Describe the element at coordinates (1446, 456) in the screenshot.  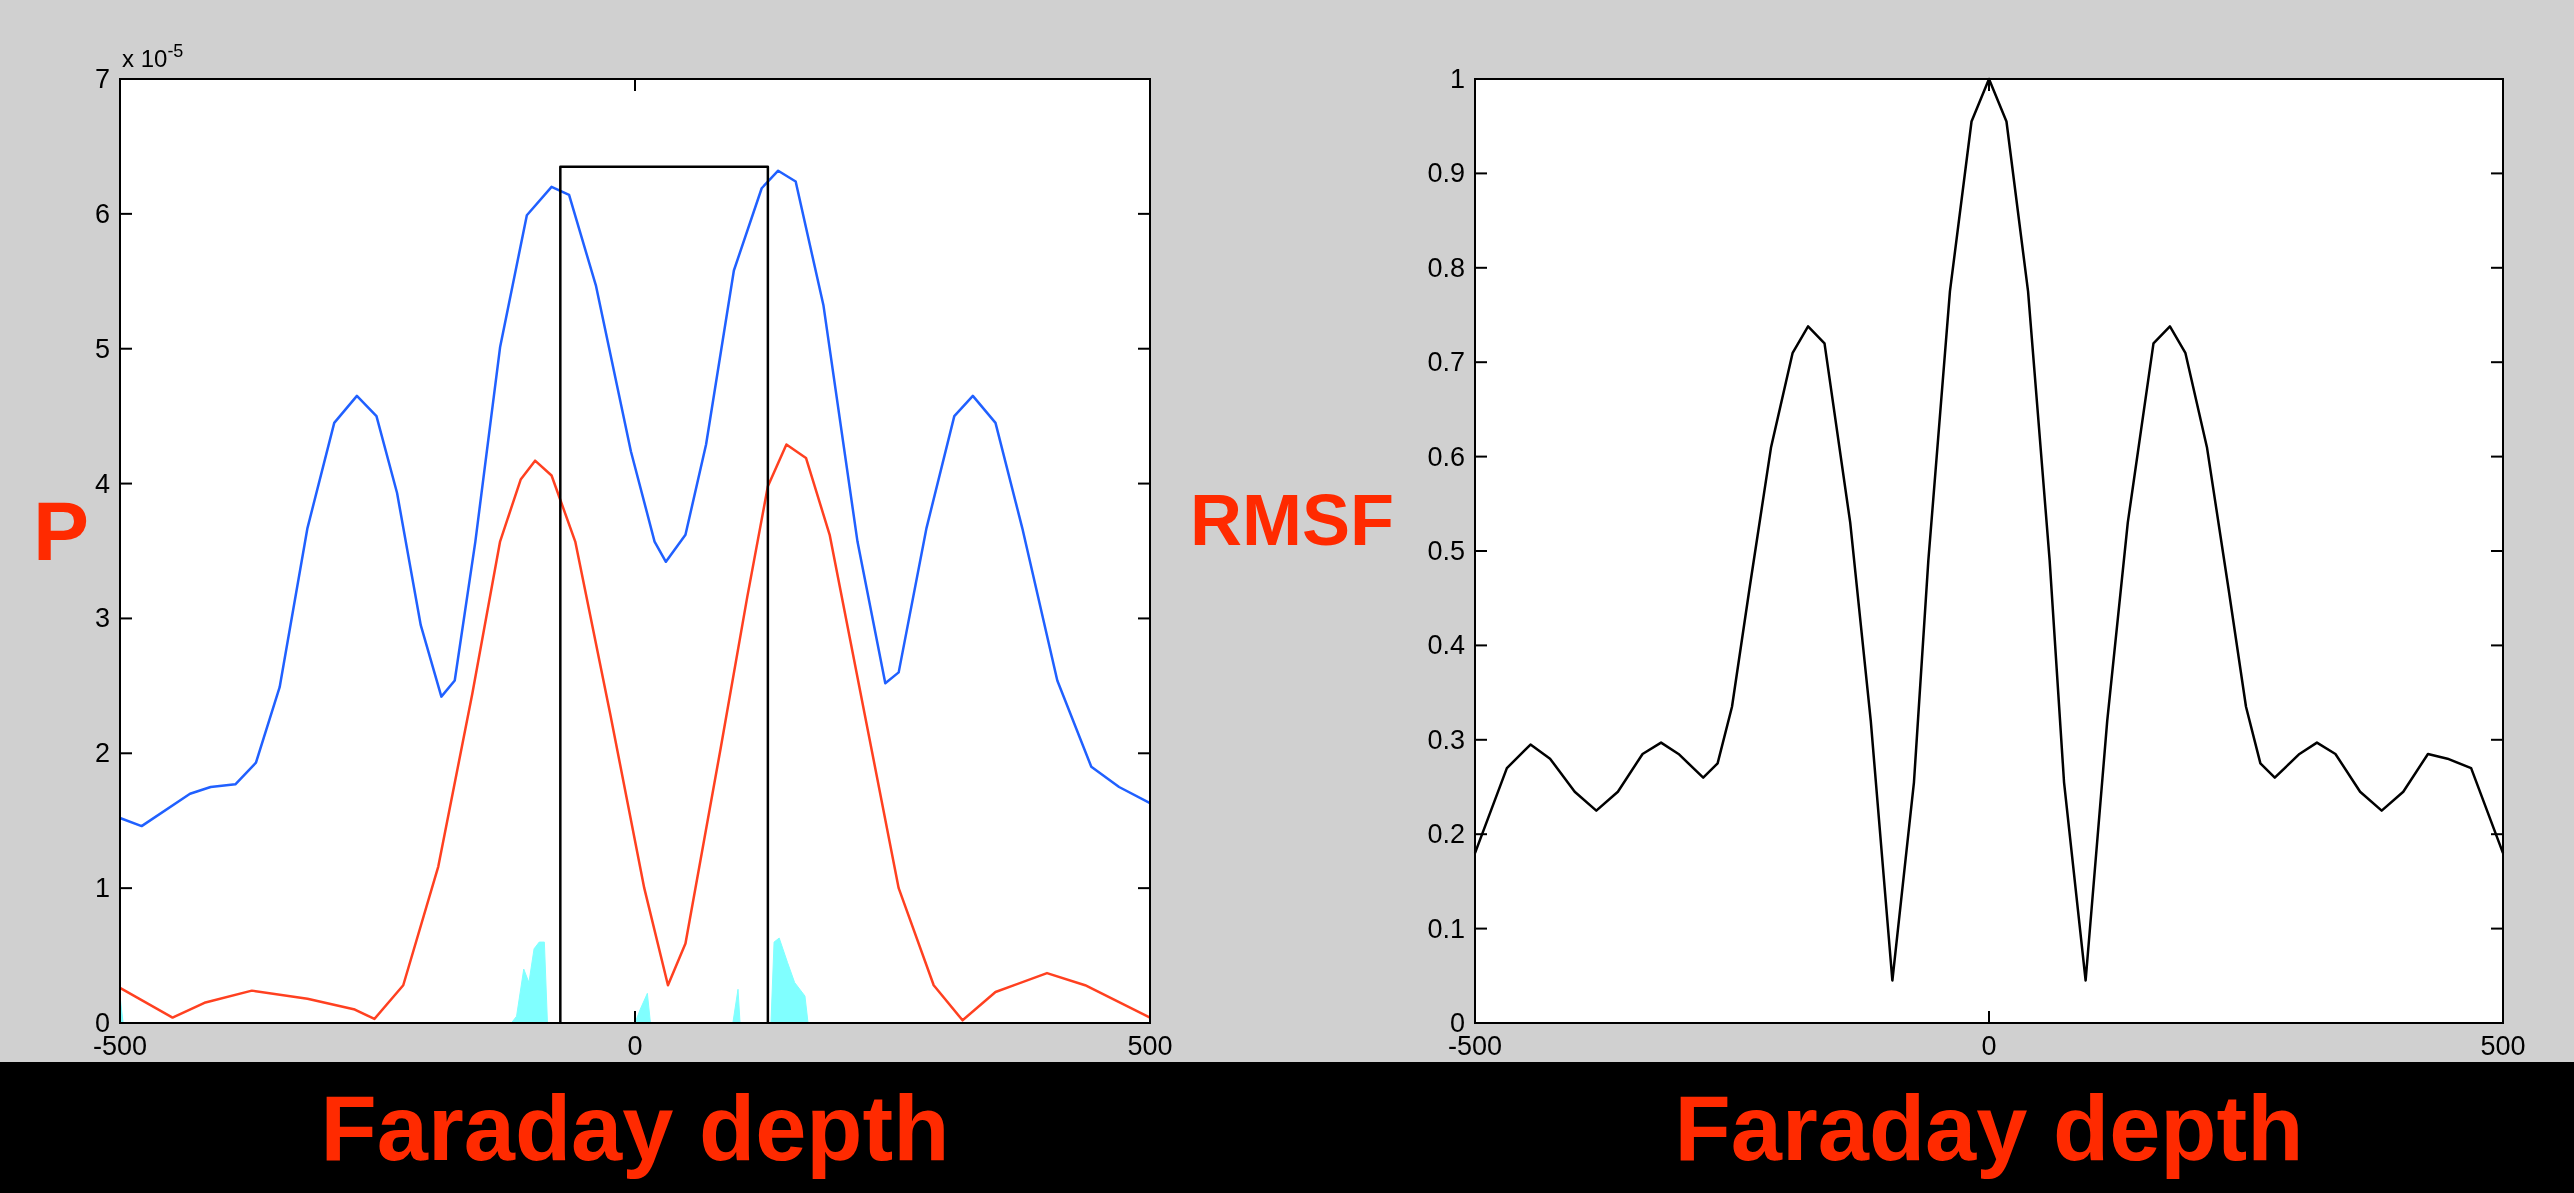
I see `y-tick-label: 0.6` at that location.